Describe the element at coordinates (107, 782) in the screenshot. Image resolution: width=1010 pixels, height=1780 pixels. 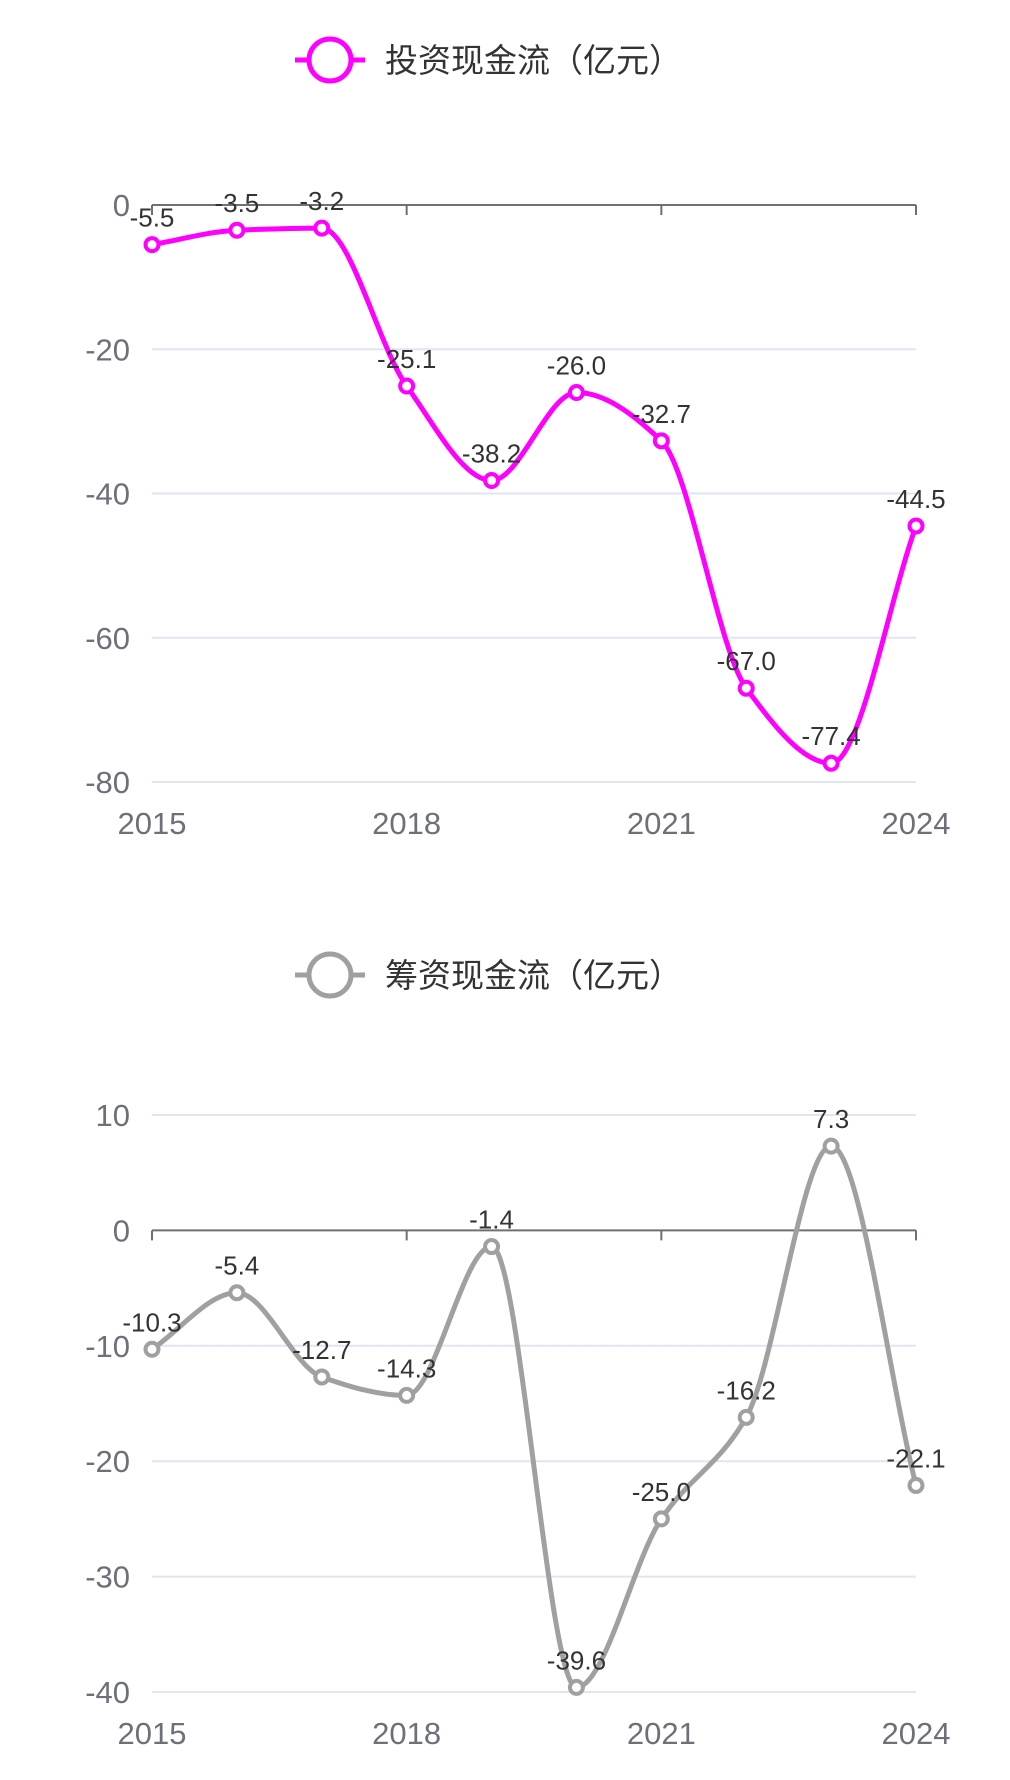
I see `y-tick-label: -80` at that location.